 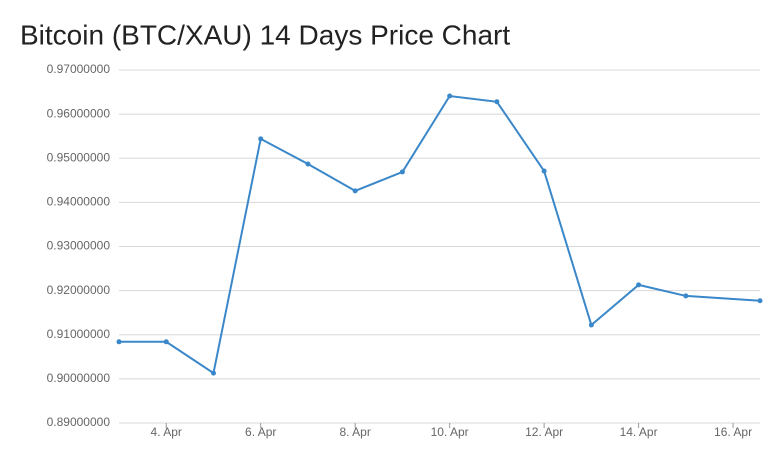 I want to click on x-tick-label: 4. Apr, so click(x=166, y=432).